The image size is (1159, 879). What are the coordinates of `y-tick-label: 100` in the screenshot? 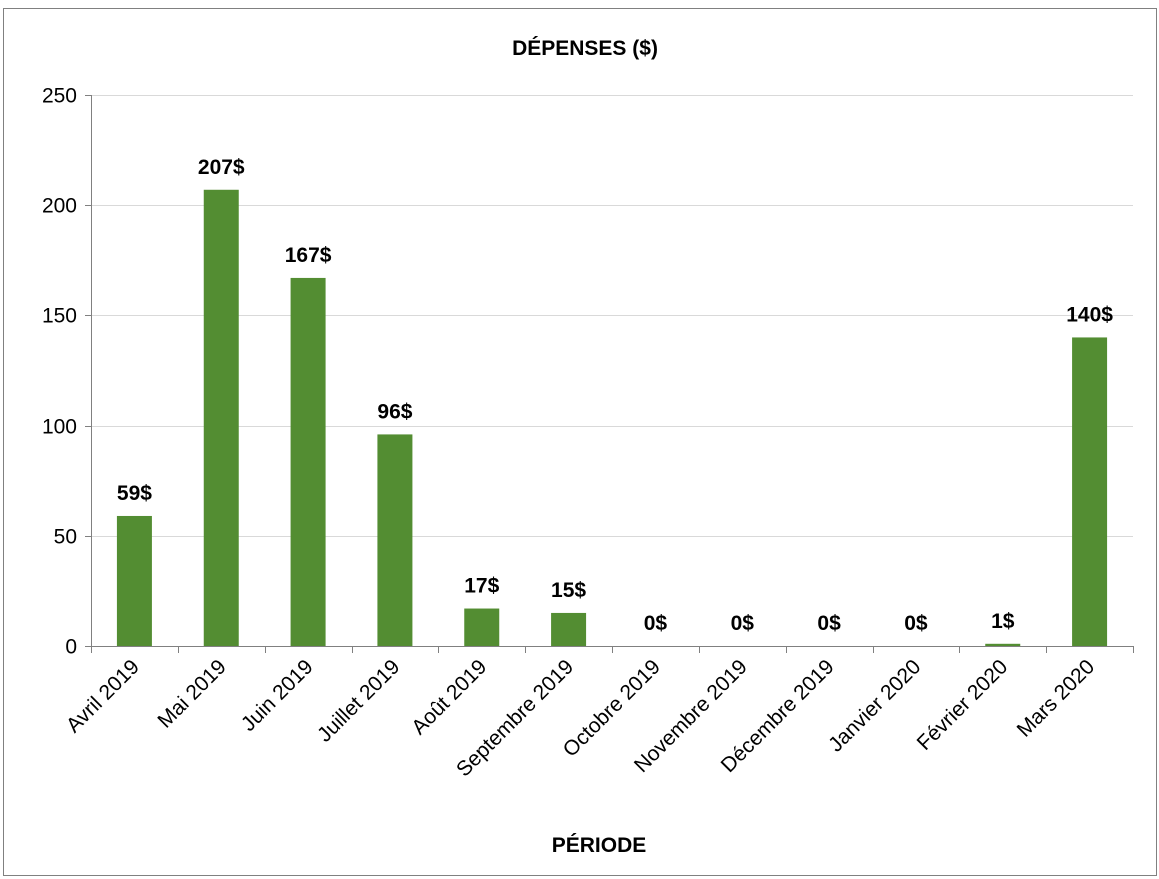 It's located at (59, 427).